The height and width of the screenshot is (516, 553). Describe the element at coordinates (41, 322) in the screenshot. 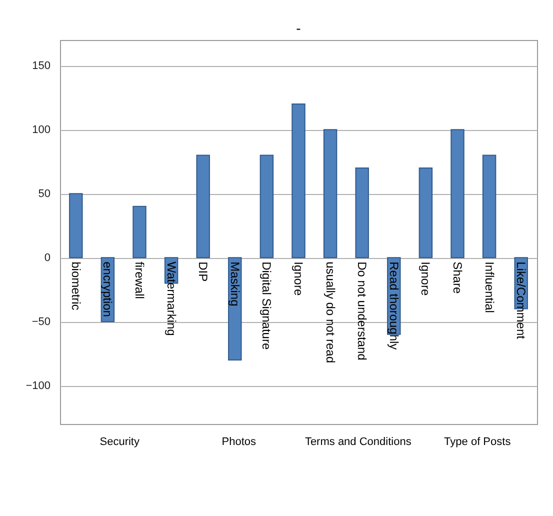

I see `y-tick-label: −50` at that location.